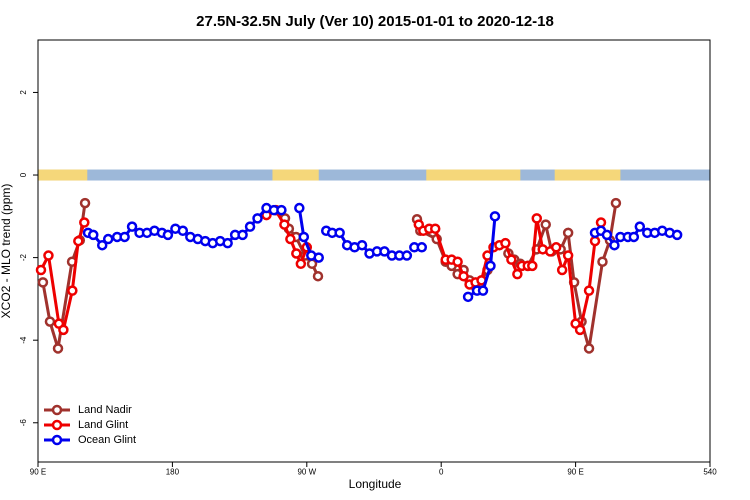 The height and width of the screenshot is (500, 750). Describe the element at coordinates (23, 92) in the screenshot. I see `y-tick-label: 2` at that location.